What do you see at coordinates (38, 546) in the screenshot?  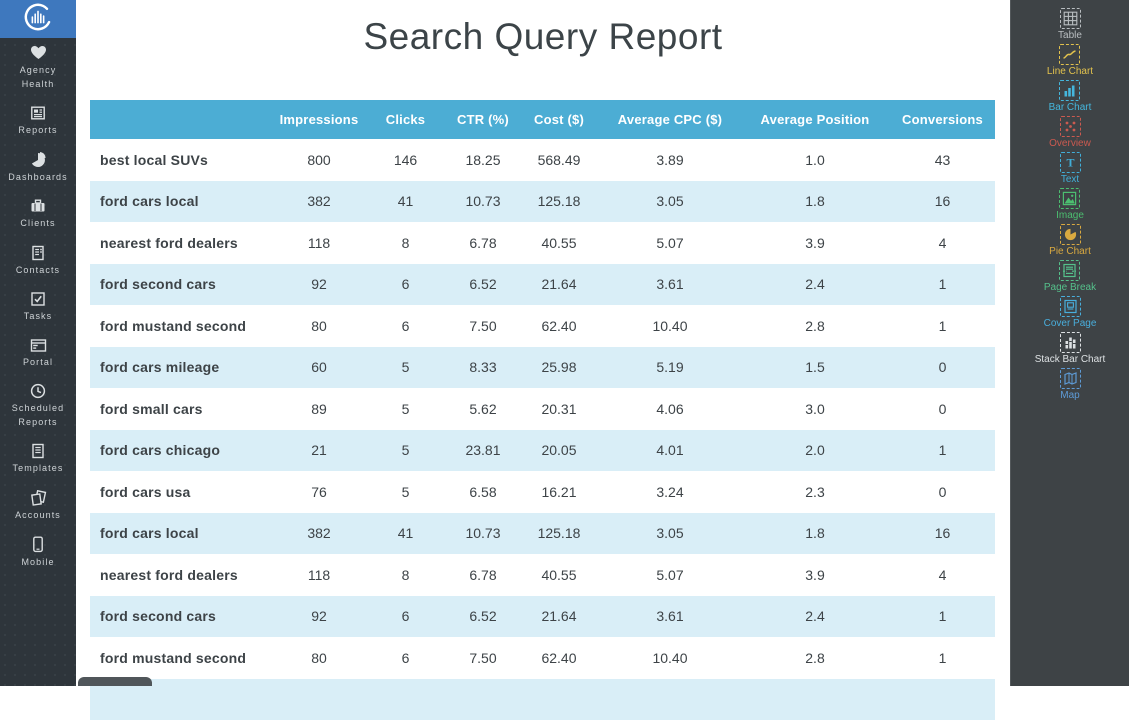 I see `phone-icon` at bounding box center [38, 546].